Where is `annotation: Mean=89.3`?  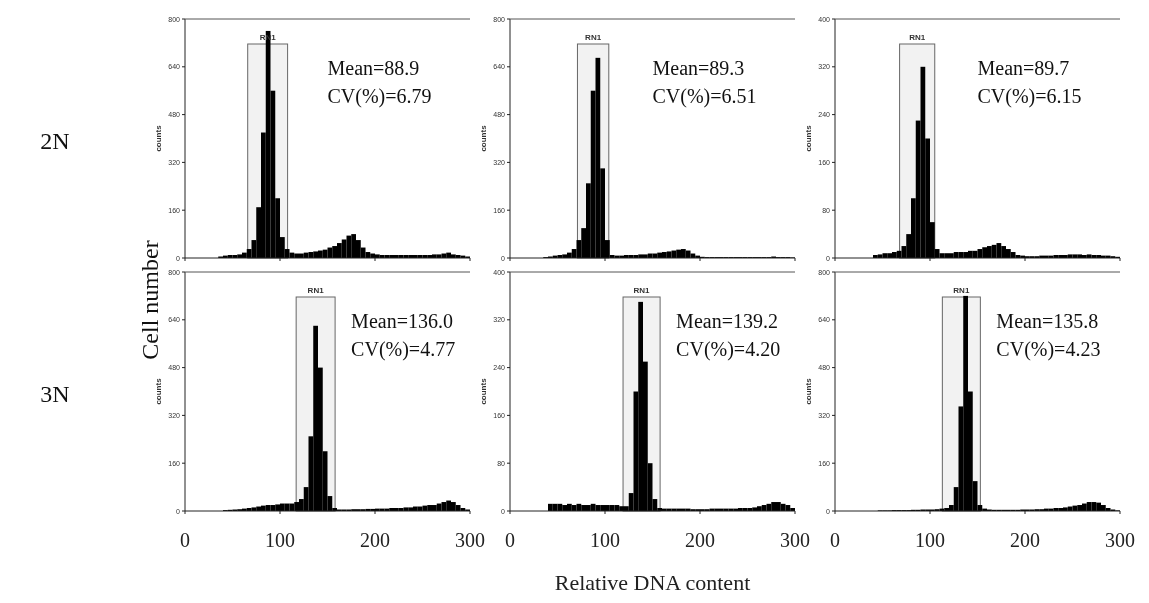
annotation: Mean=89.3 is located at coordinates (698, 68).